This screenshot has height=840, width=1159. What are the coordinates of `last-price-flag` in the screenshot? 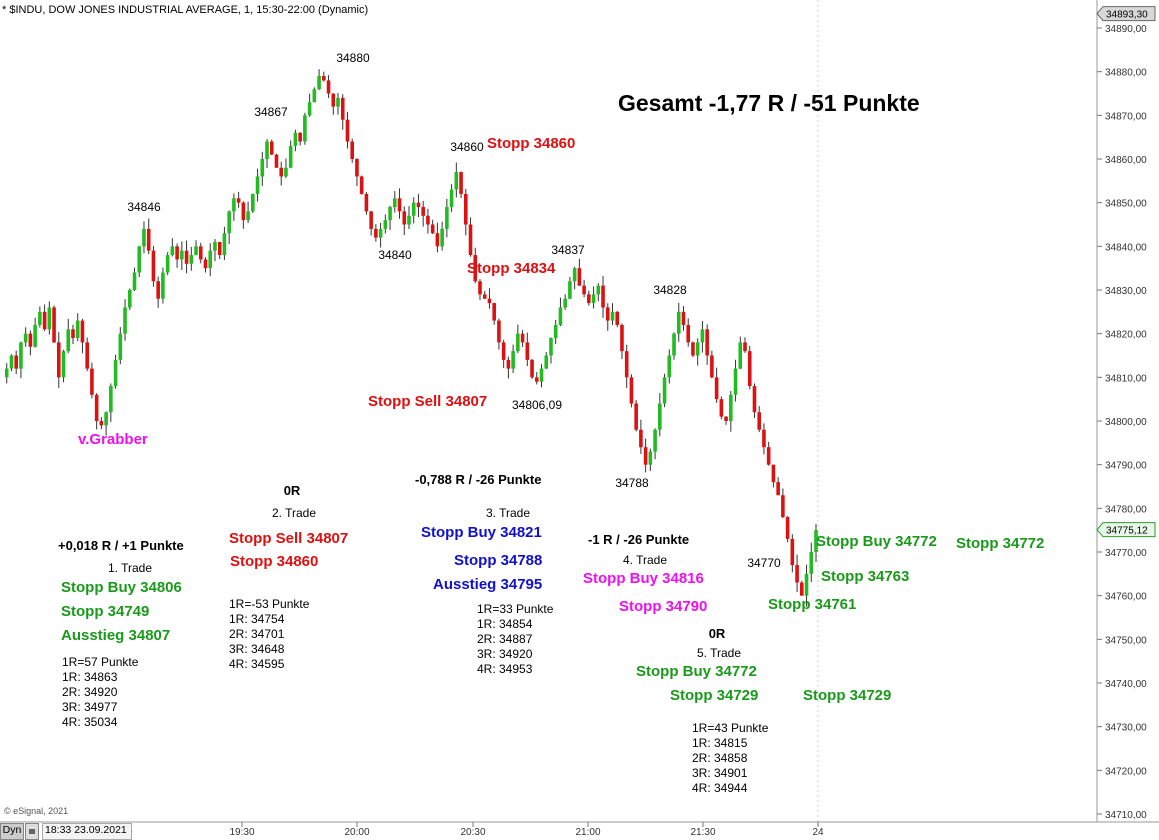 It's located at (1126, 530).